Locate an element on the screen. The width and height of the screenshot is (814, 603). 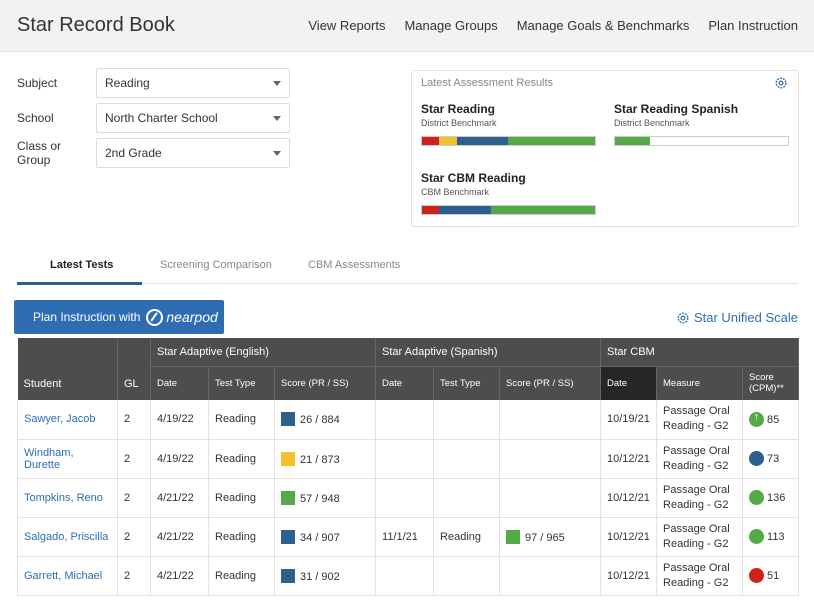
student-cell: Garrett, Michael is located at coordinates (67, 576).